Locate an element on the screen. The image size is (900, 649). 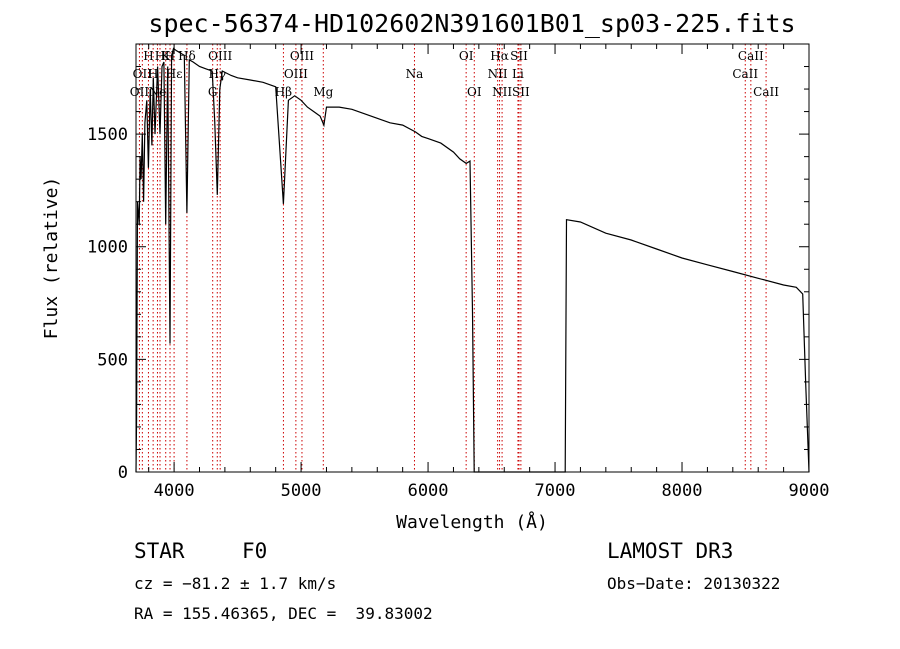
line-marker-label: Hδ is located at coordinates (187, 56).